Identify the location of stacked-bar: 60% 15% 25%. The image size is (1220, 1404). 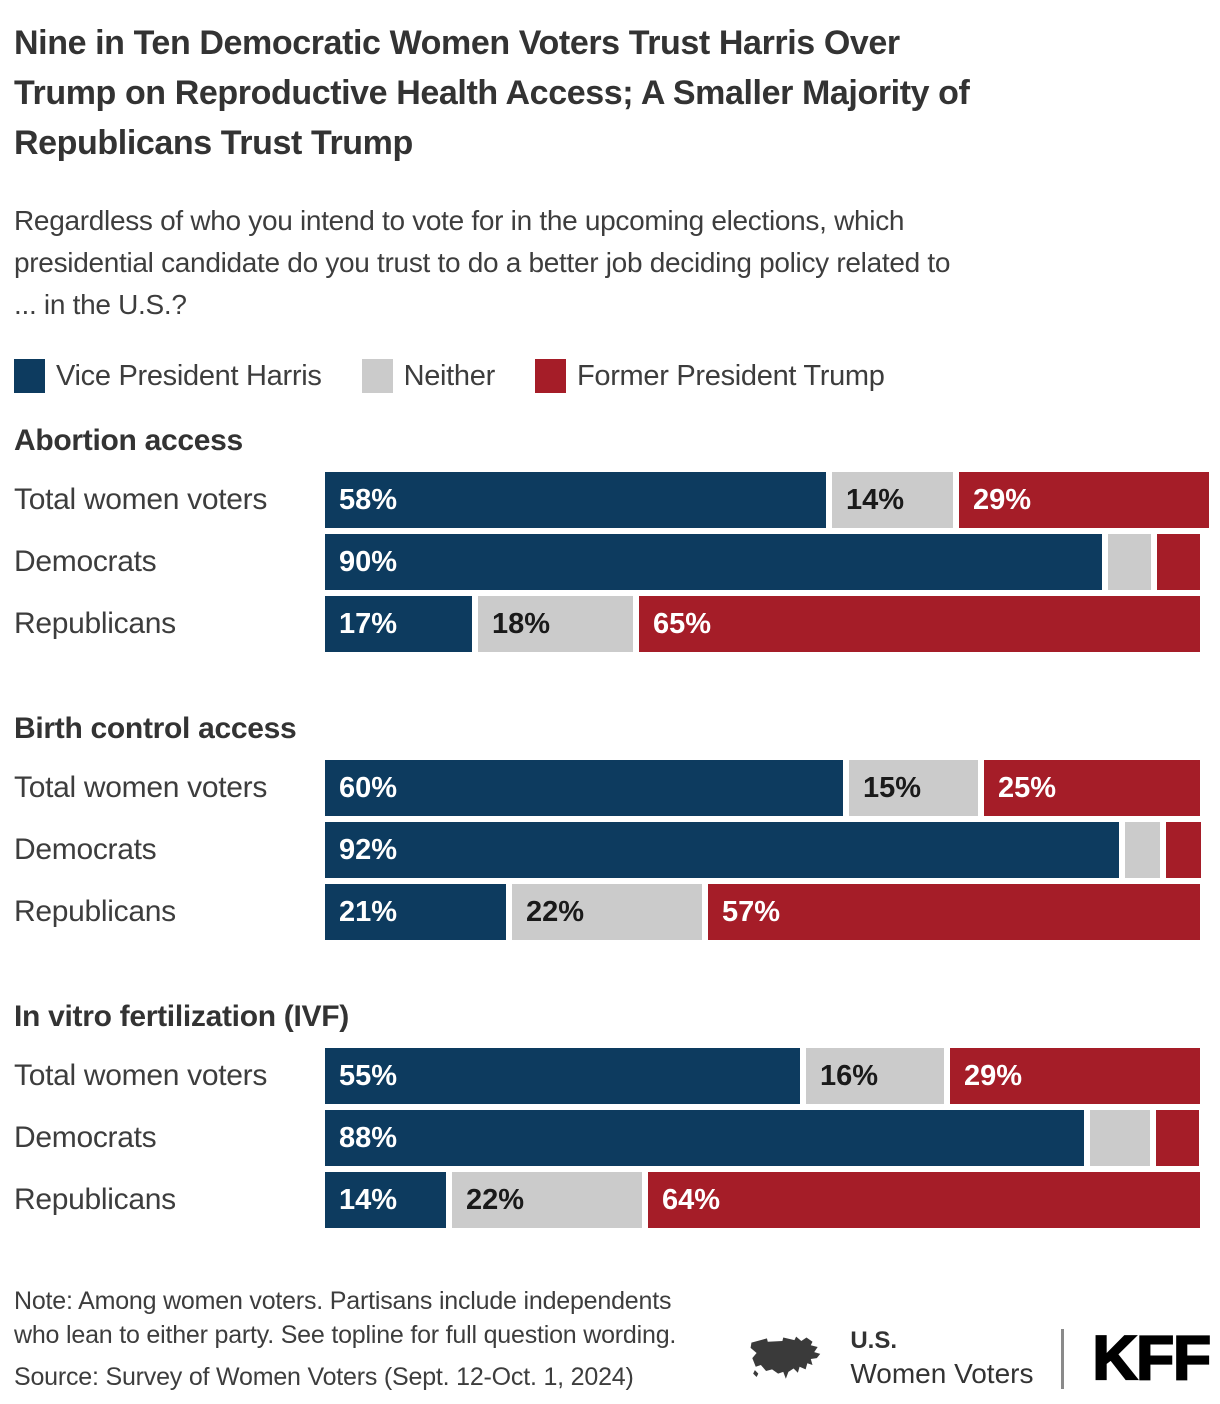
(762, 788).